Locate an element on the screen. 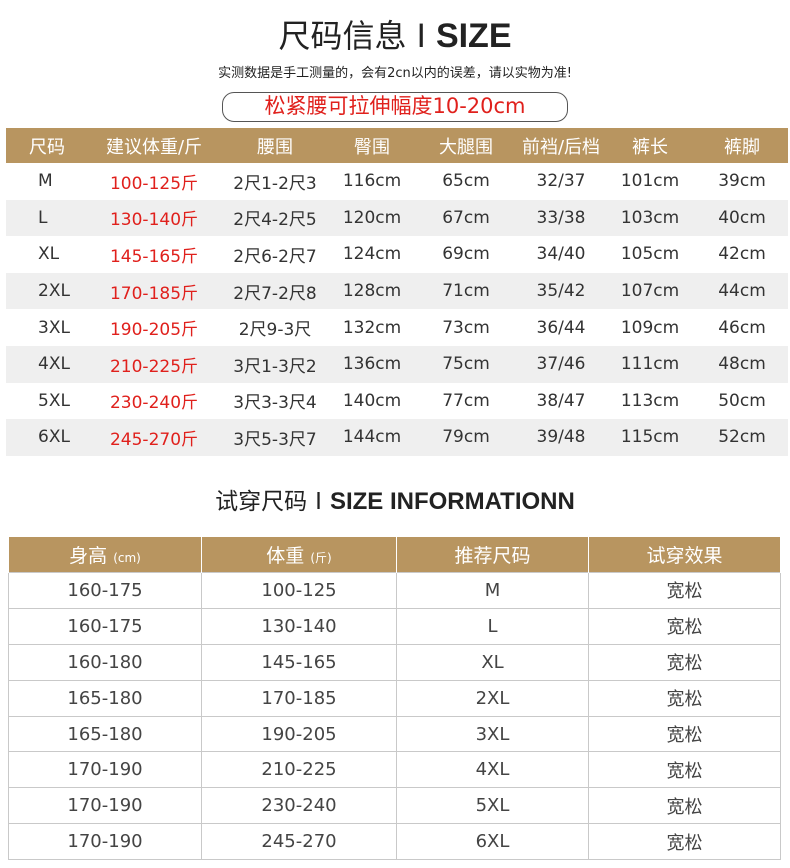 This screenshot has height=868, width=790. waist-cell: 2尺6-2尺7 is located at coordinates (275, 256).